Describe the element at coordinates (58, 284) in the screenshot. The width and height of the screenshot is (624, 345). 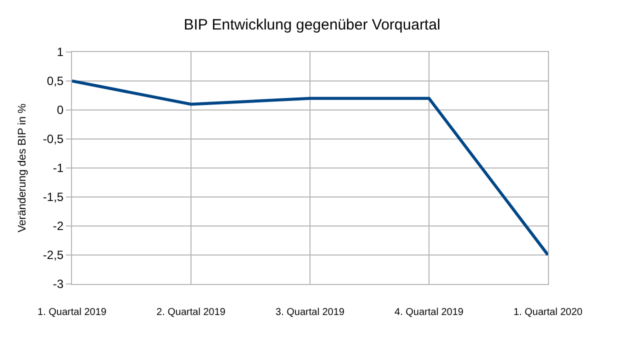
I see `y-tick-label: -3` at that location.